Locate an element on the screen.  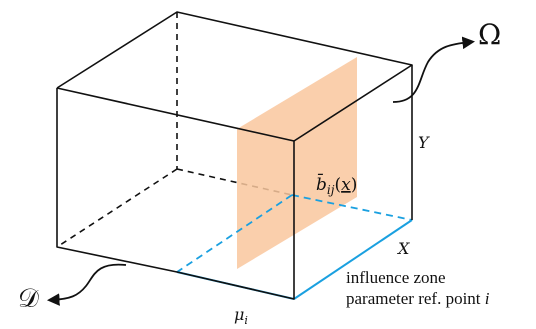
parameter-ref-label: parameter ref. point i is located at coordinates (418, 298).